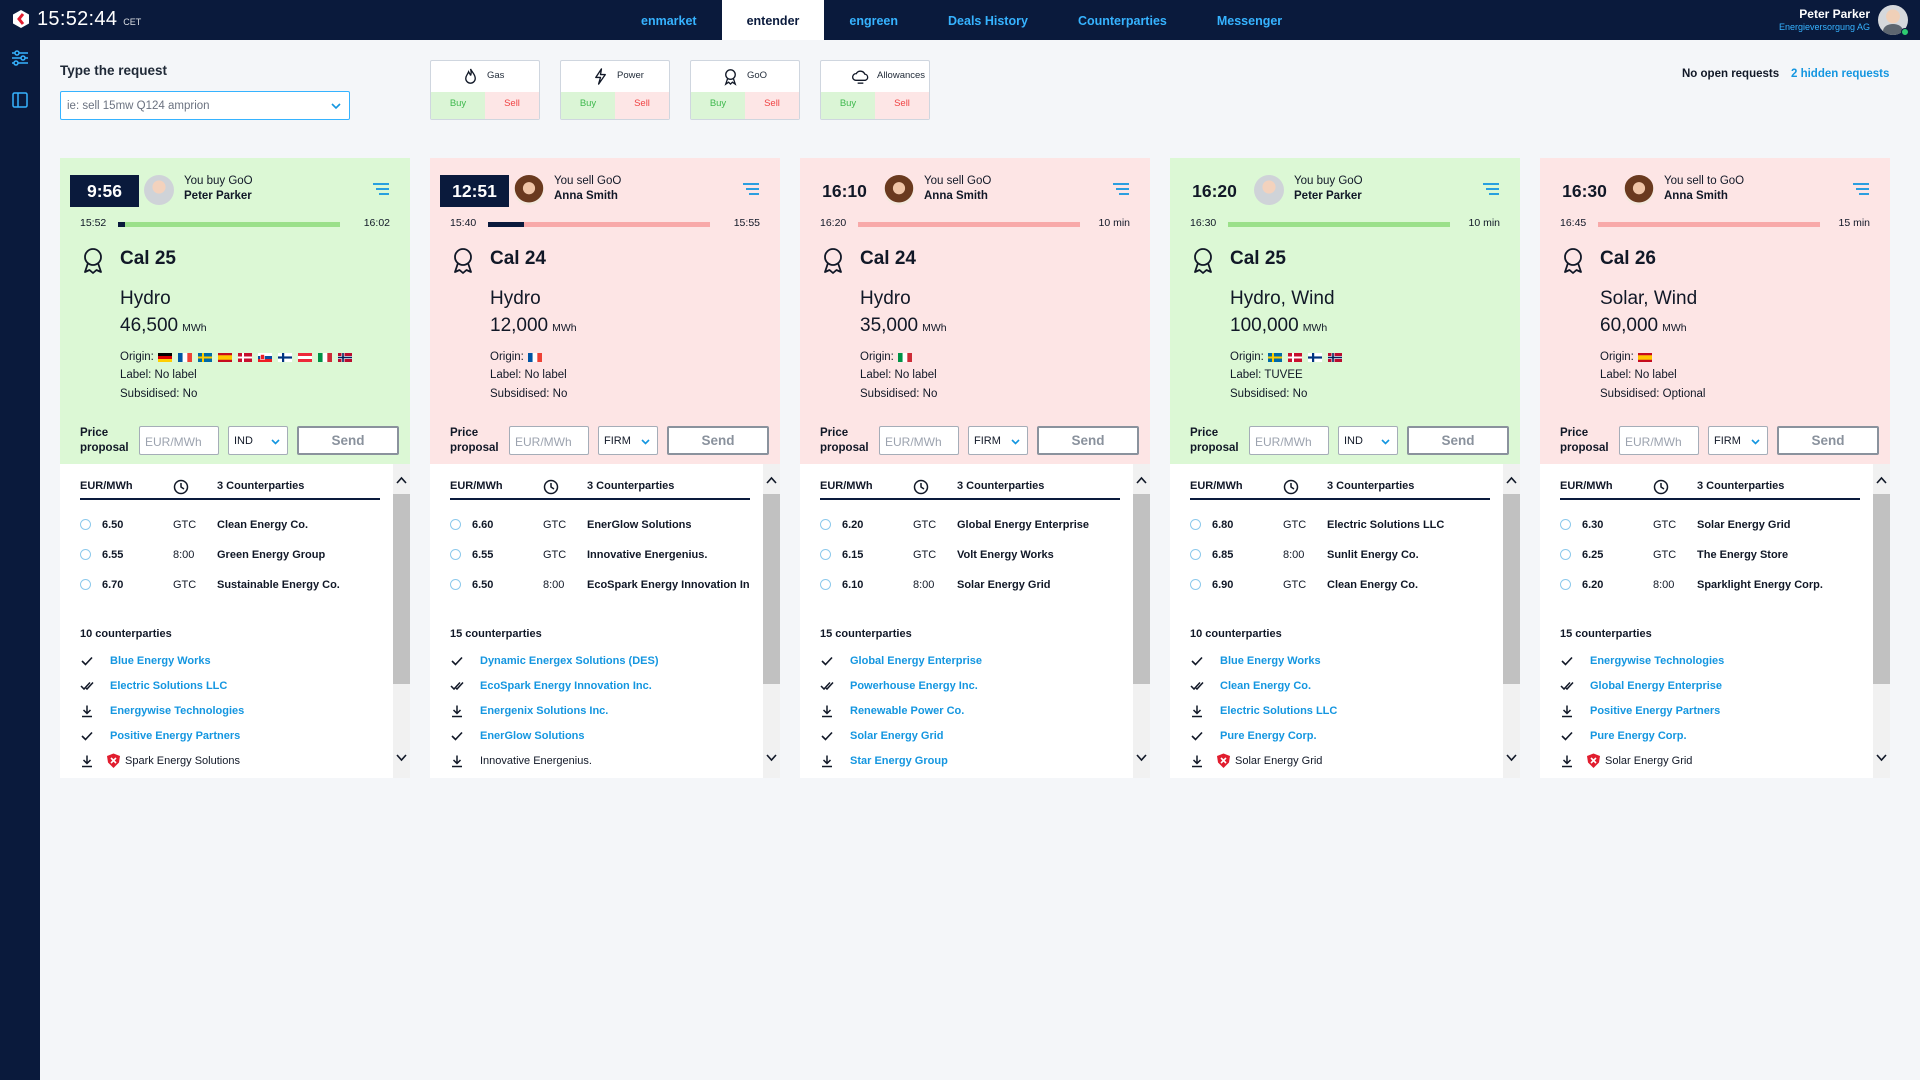  I want to click on sell-gas-button: Sell, so click(512, 105).